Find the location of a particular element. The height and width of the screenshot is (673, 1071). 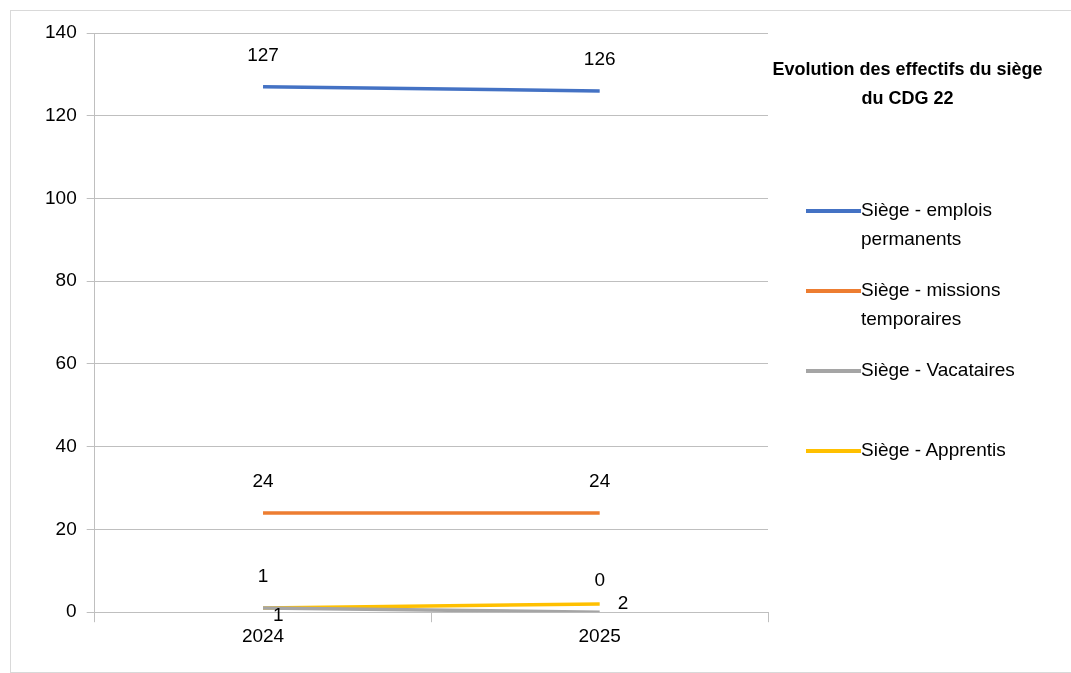

legend-label: Siège - Apprentis is located at coordinates (934, 450).